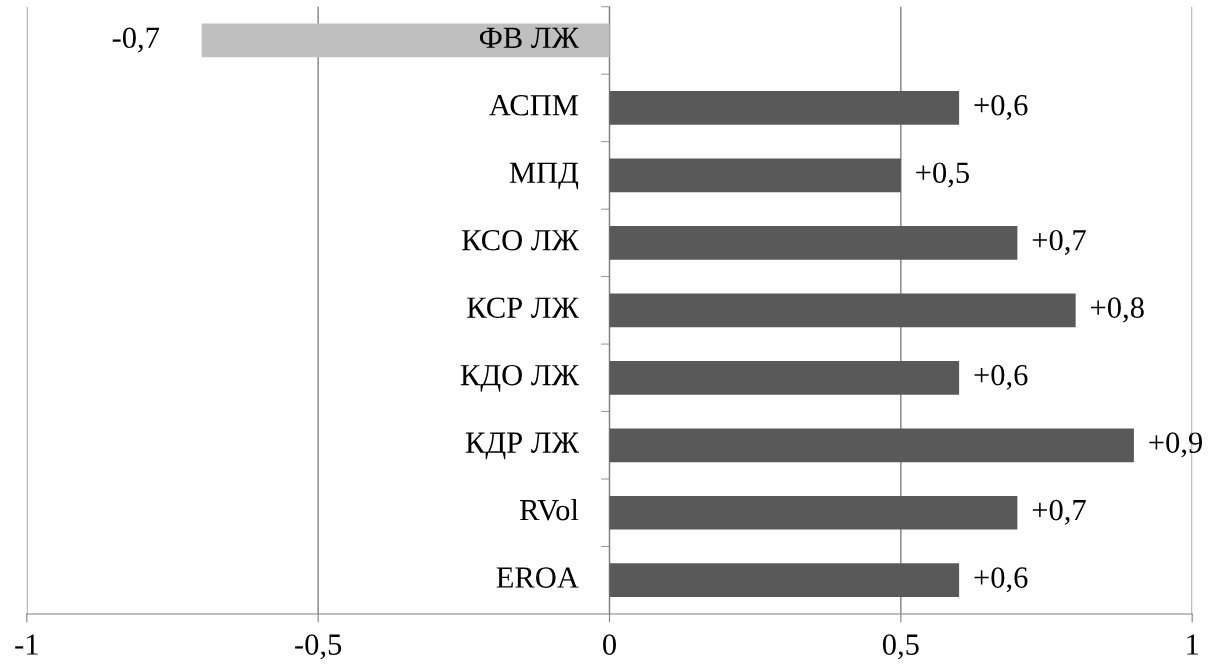 The width and height of the screenshot is (1219, 671). What do you see at coordinates (900, 647) in the screenshot?
I see `x-tick-label: 0,5` at bounding box center [900, 647].